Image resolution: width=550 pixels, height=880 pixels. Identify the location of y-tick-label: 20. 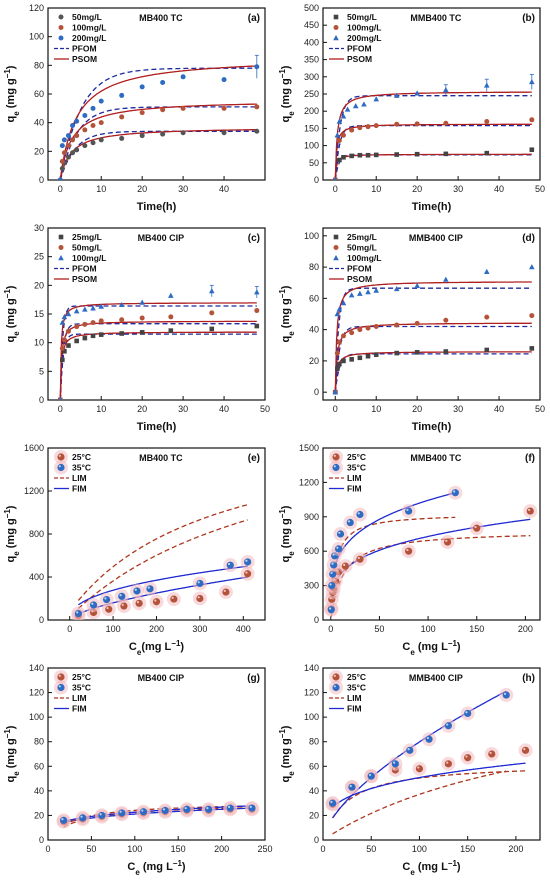
(314, 361).